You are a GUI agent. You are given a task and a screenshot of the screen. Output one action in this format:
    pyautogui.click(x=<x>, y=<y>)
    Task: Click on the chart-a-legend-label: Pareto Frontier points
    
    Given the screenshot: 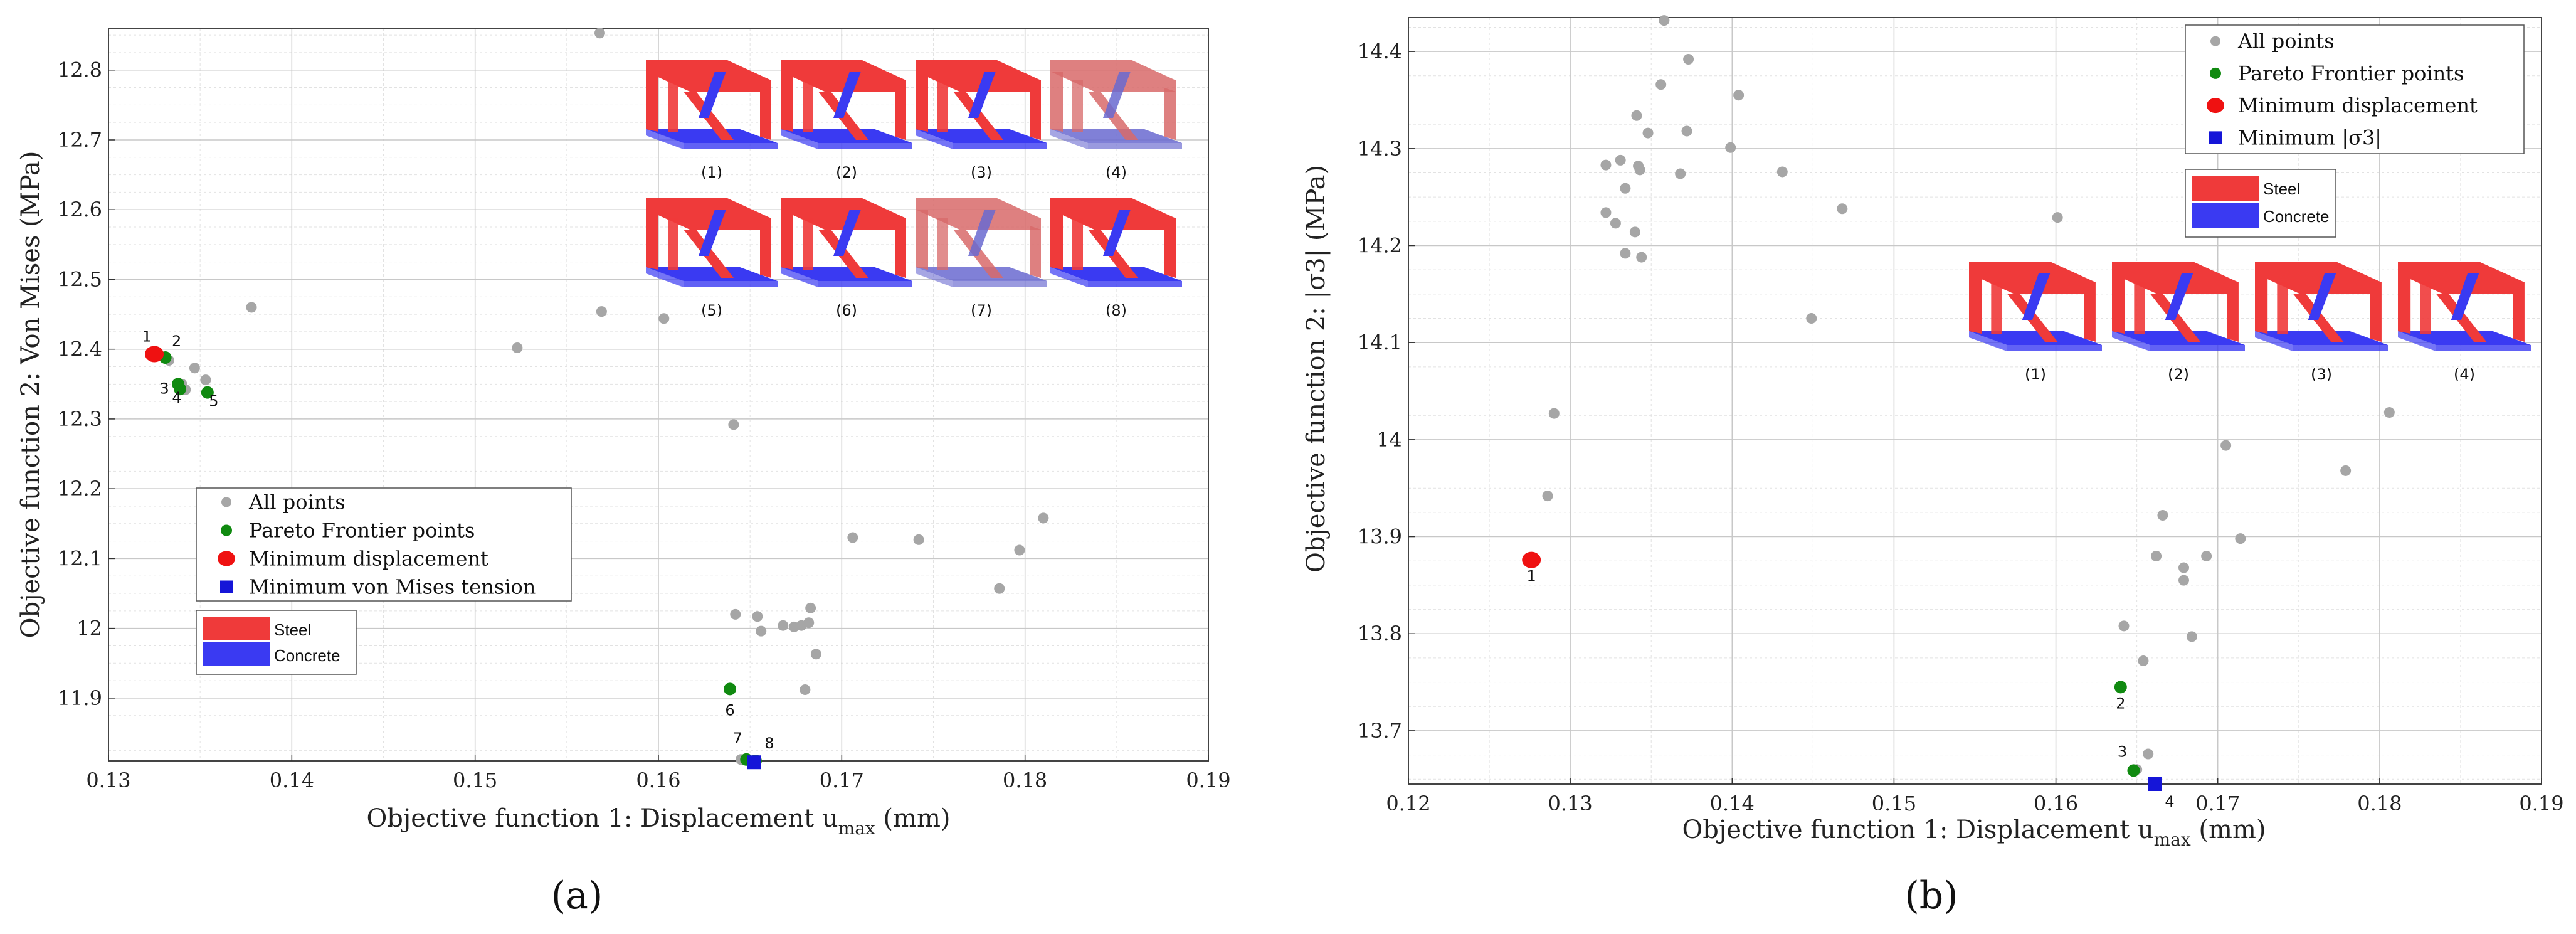 What is the action you would take?
    pyautogui.click(x=362, y=531)
    